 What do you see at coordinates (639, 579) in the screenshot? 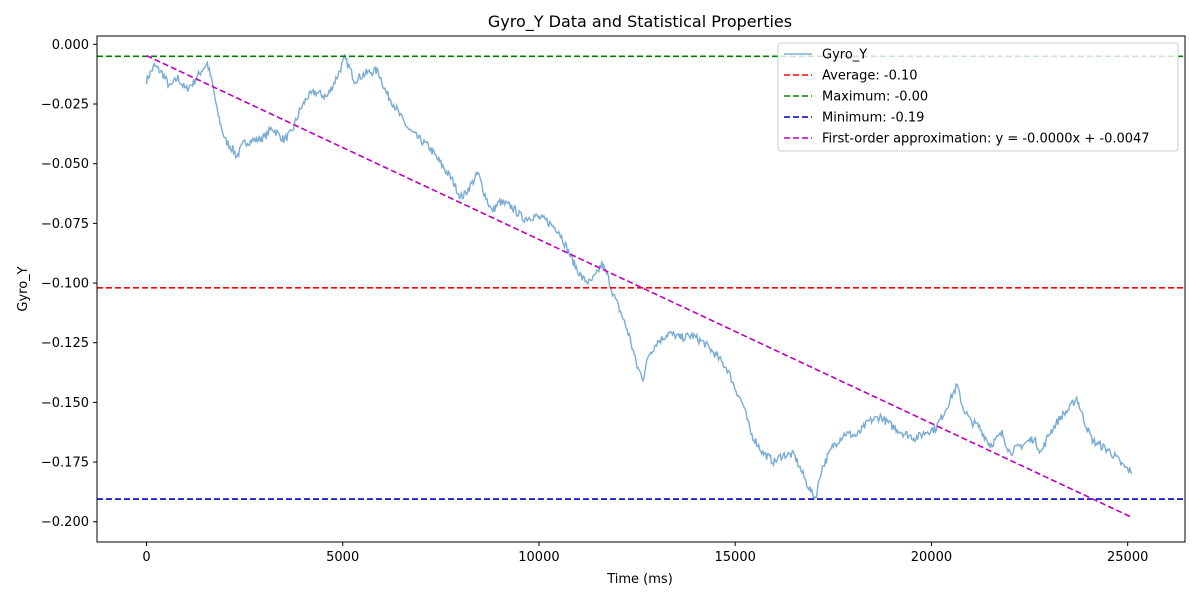
I see `x-axis-label: Time (ms)` at bounding box center [639, 579].